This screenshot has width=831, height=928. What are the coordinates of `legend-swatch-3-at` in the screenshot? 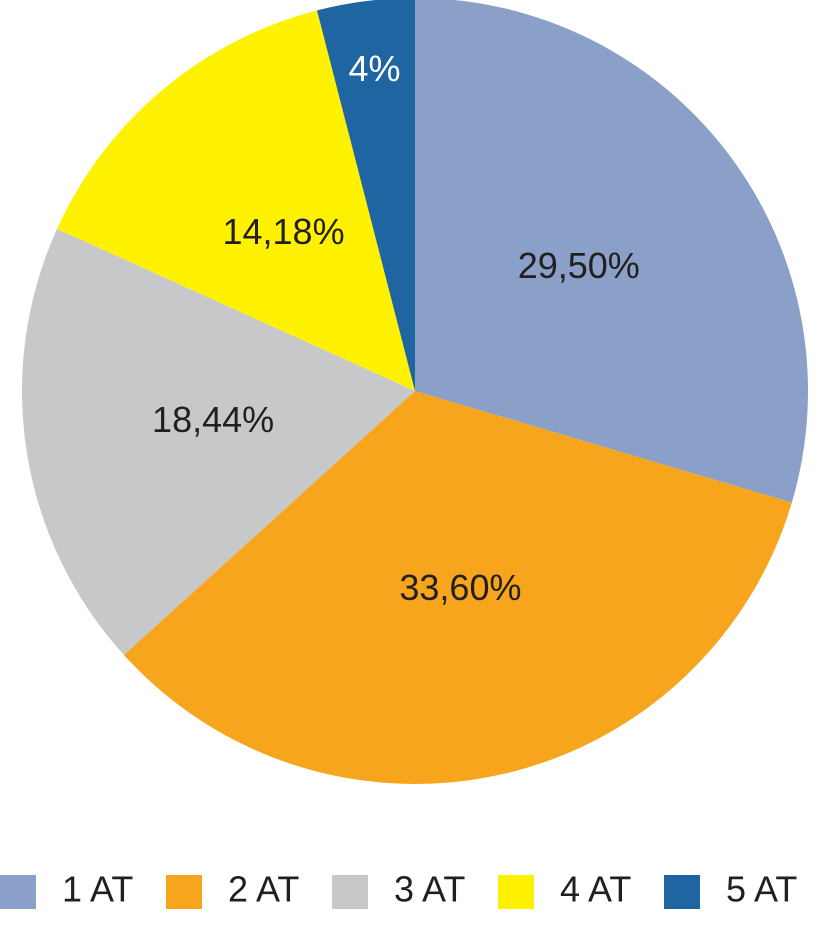 It's located at (350, 892).